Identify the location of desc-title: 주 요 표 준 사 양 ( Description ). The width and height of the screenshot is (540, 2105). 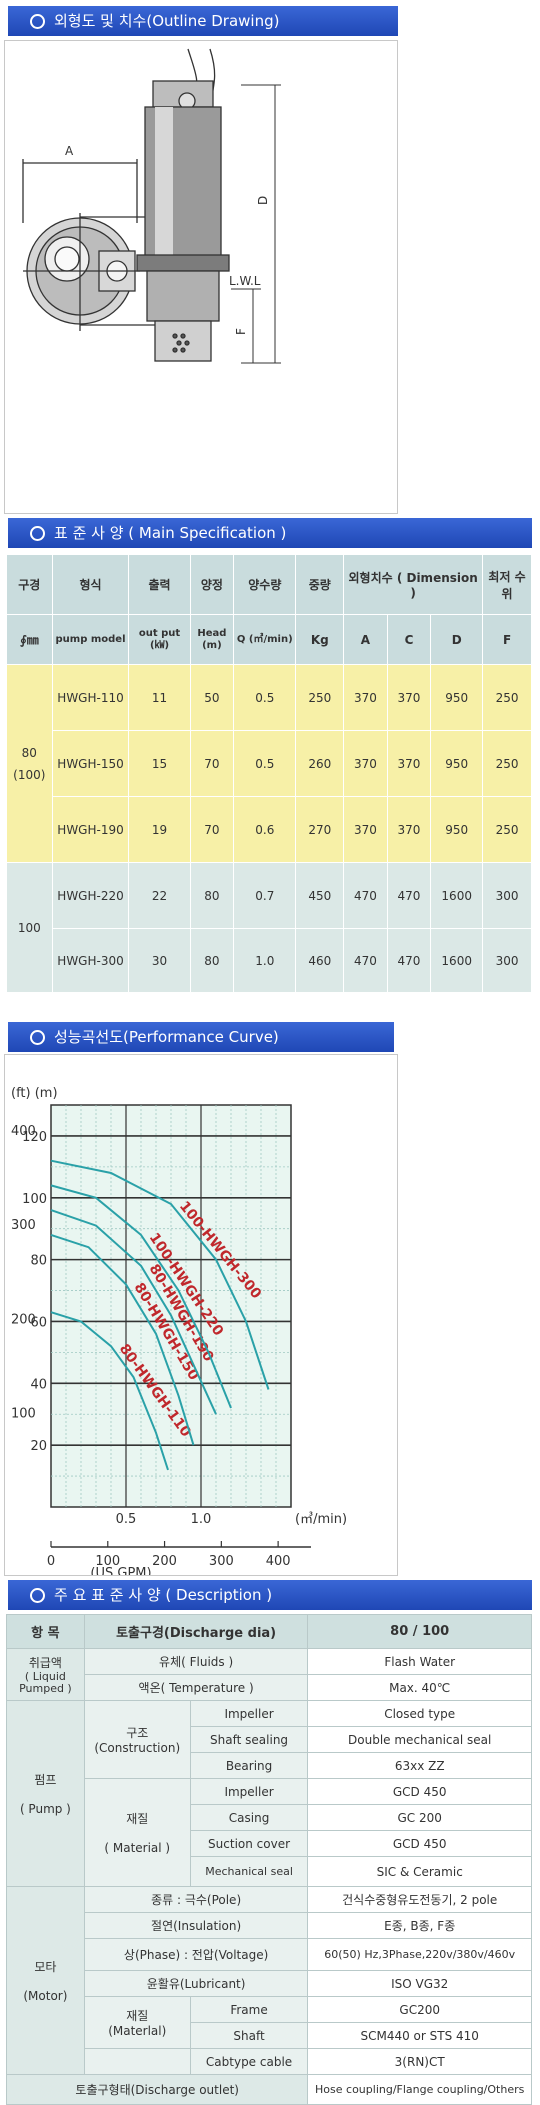
(163, 1595).